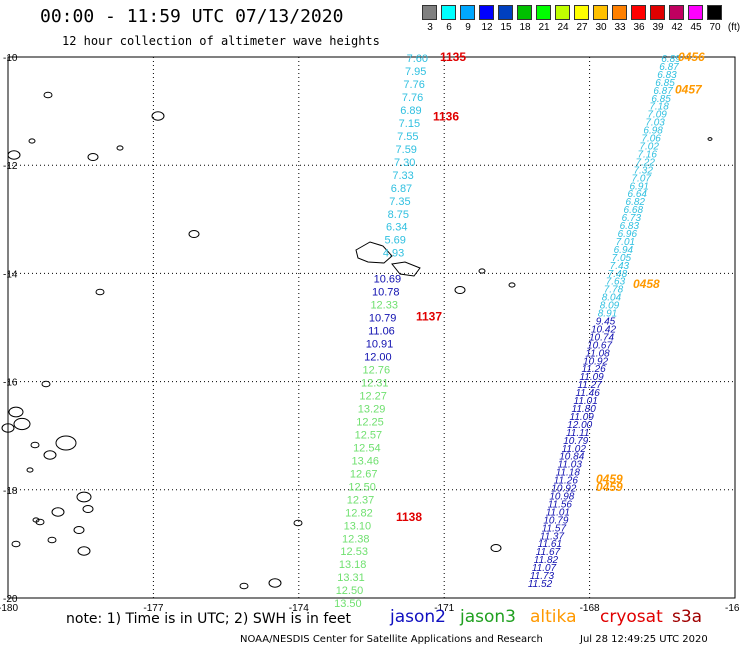  I want to click on wave-height-label: 11.11, so click(578, 433).